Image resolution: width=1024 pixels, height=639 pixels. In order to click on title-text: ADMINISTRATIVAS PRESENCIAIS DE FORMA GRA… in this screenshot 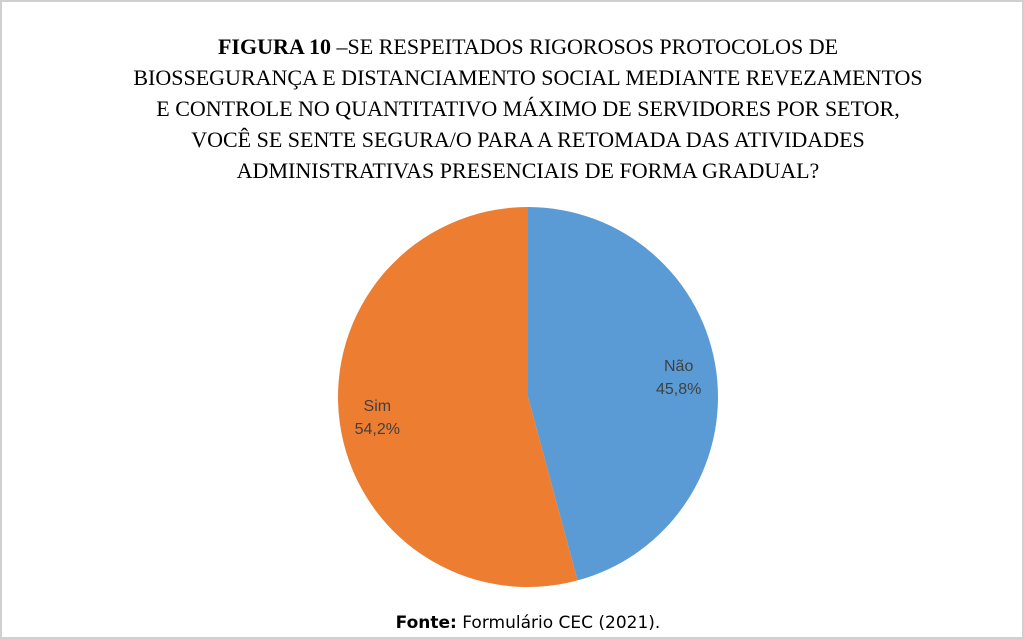, I will do `click(528, 170)`.